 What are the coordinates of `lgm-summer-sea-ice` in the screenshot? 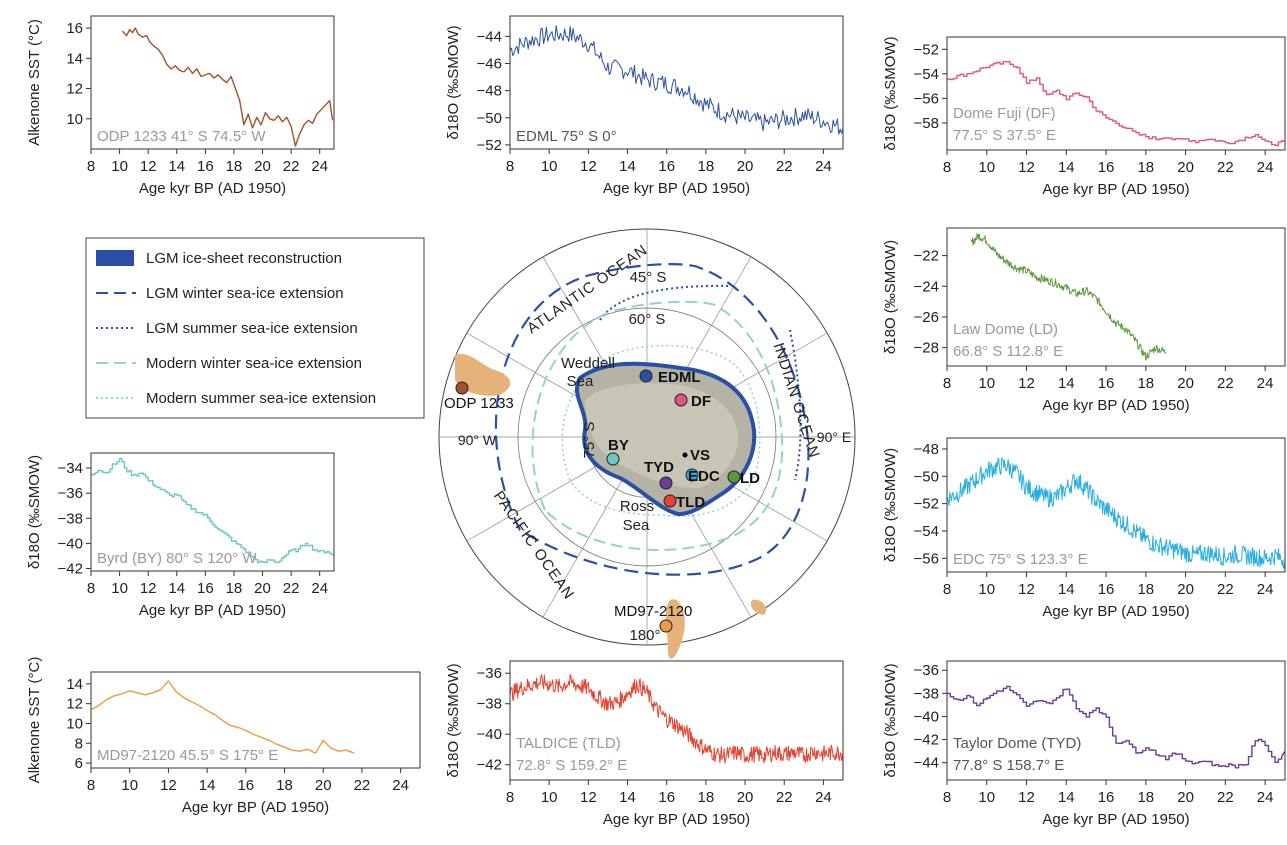 It's located at (700, 382).